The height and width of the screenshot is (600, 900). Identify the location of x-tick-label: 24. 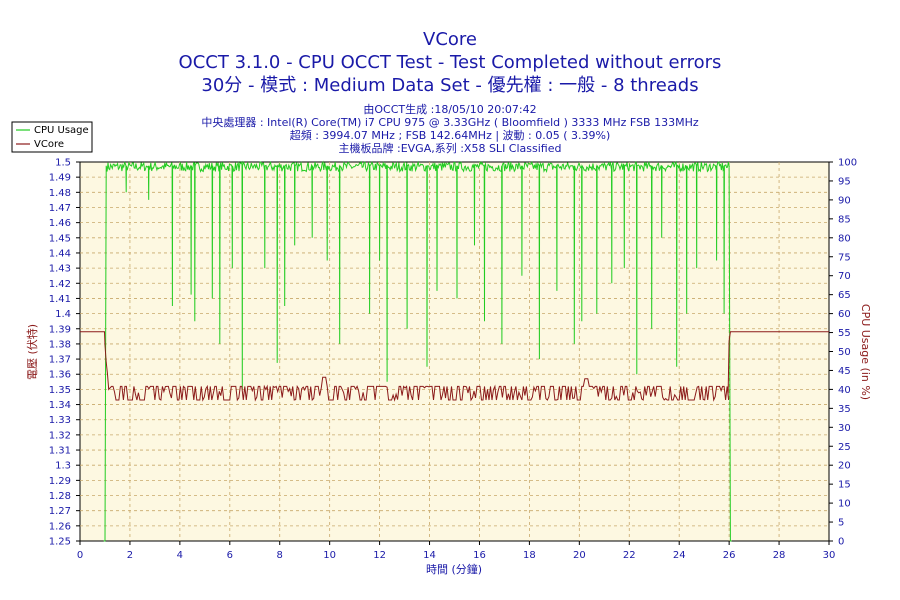
(679, 555).